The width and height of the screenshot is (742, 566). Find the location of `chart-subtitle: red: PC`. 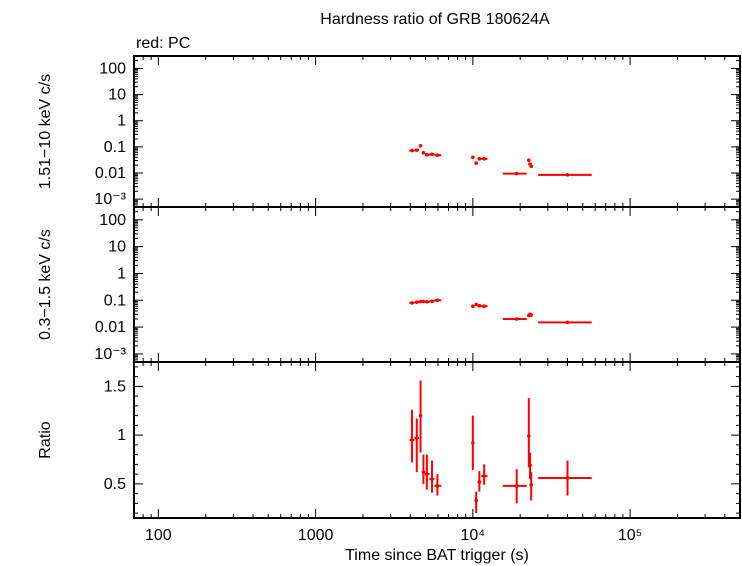

chart-subtitle: red: PC is located at coordinates (163, 43).